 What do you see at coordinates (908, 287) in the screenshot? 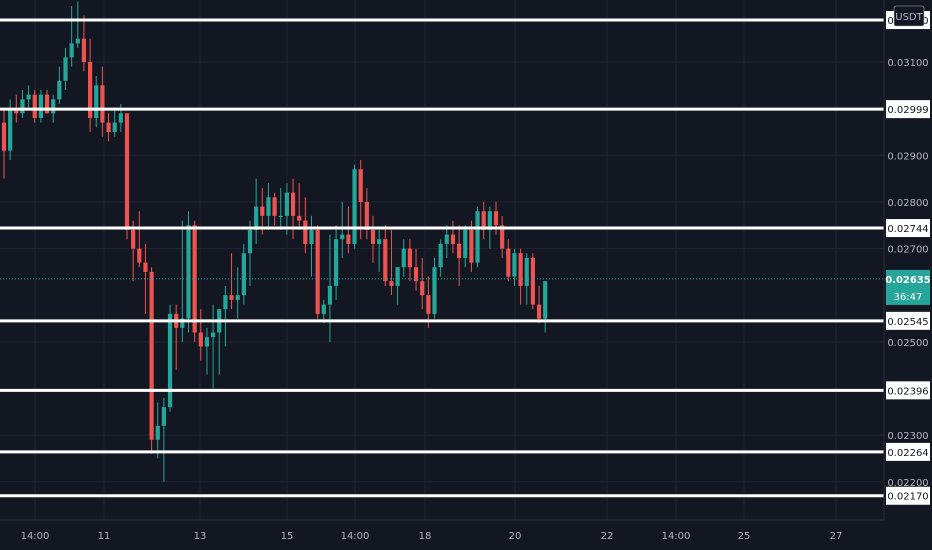
I see `last-price-box` at bounding box center [908, 287].